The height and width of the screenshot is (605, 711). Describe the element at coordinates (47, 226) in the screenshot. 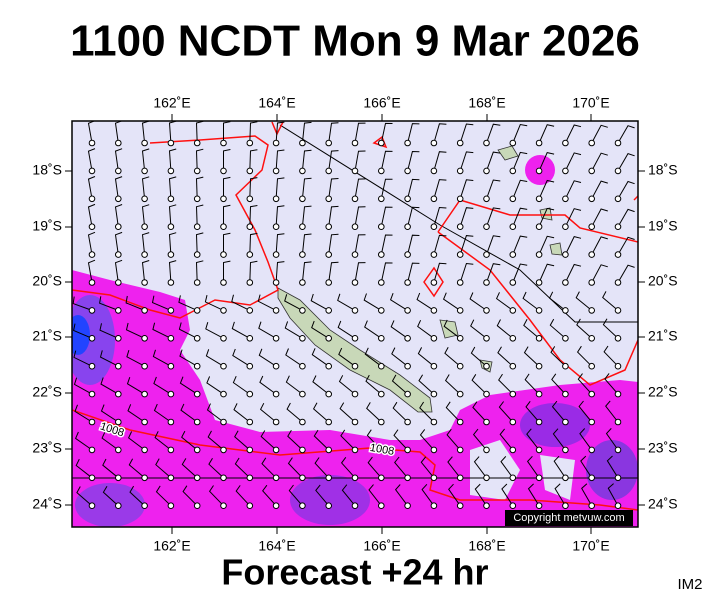

I see `lat-label: 19˚S` at that location.